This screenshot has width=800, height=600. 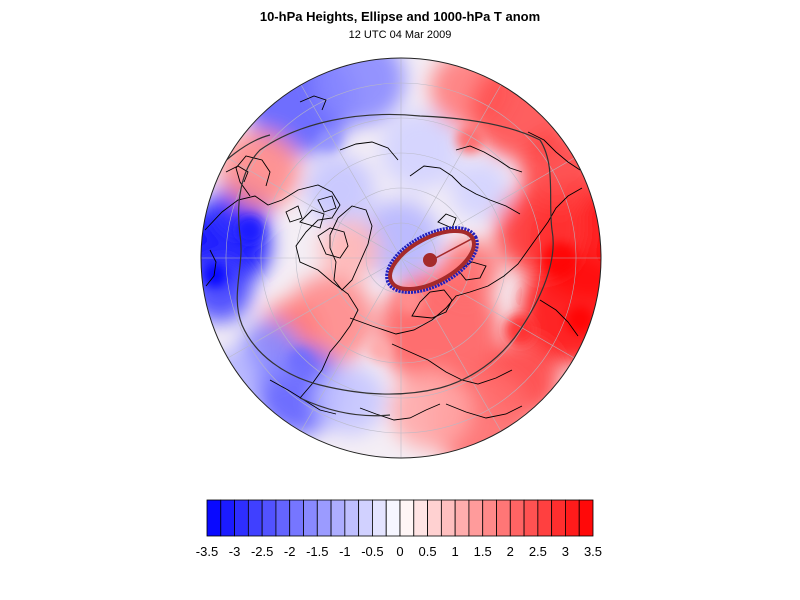 I want to click on ellipse-outline, so click(x=432, y=260).